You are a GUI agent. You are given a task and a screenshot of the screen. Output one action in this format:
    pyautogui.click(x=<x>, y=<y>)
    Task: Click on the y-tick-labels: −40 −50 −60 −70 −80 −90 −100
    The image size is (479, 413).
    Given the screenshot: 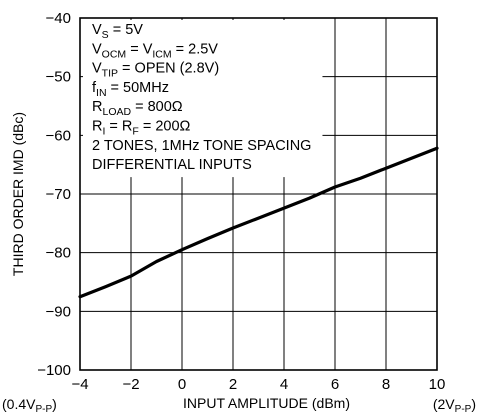 What is the action you would take?
    pyautogui.click(x=54, y=194)
    